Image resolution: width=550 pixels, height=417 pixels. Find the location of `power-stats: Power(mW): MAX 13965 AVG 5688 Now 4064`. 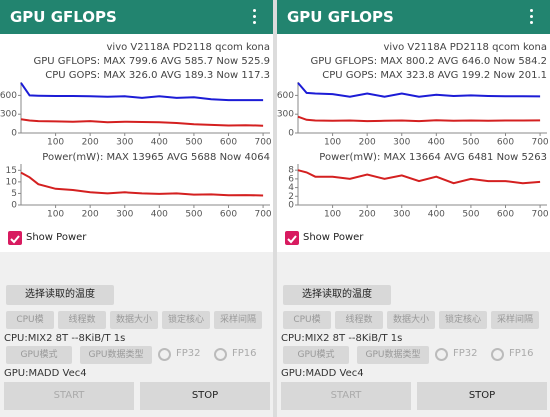

power-stats: Power(mW): MAX 13965 AVG 5688 Now 4064 is located at coordinates (156, 157).